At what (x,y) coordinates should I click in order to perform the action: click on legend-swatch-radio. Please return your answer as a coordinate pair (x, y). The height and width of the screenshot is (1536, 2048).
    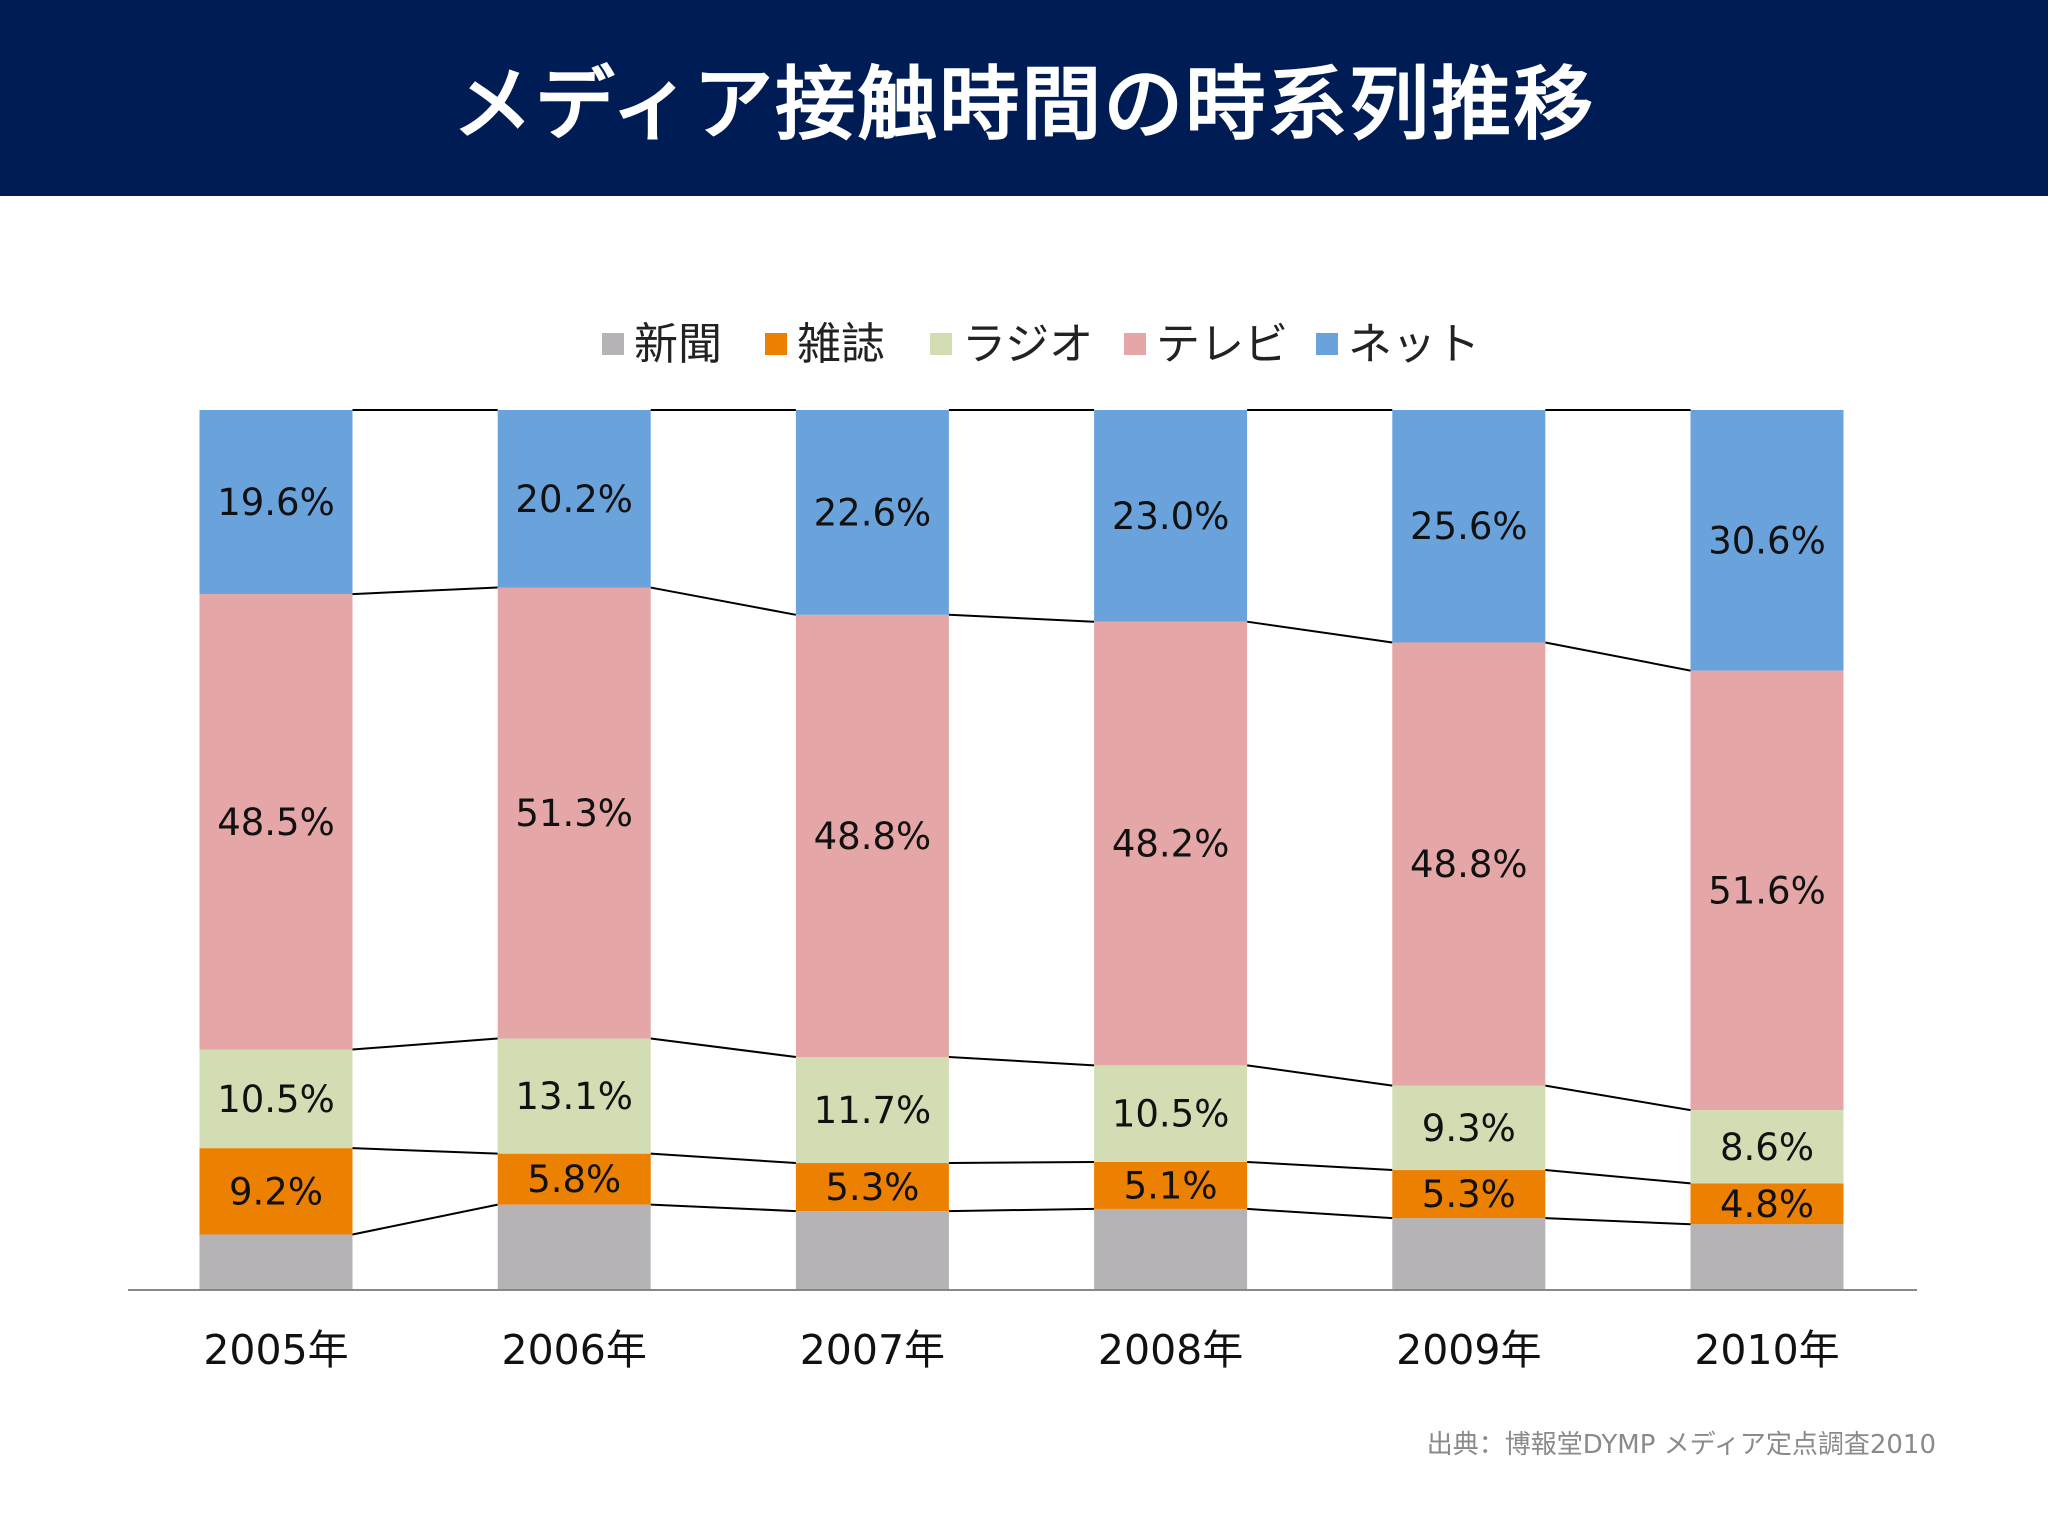
    Looking at the image, I should click on (941, 344).